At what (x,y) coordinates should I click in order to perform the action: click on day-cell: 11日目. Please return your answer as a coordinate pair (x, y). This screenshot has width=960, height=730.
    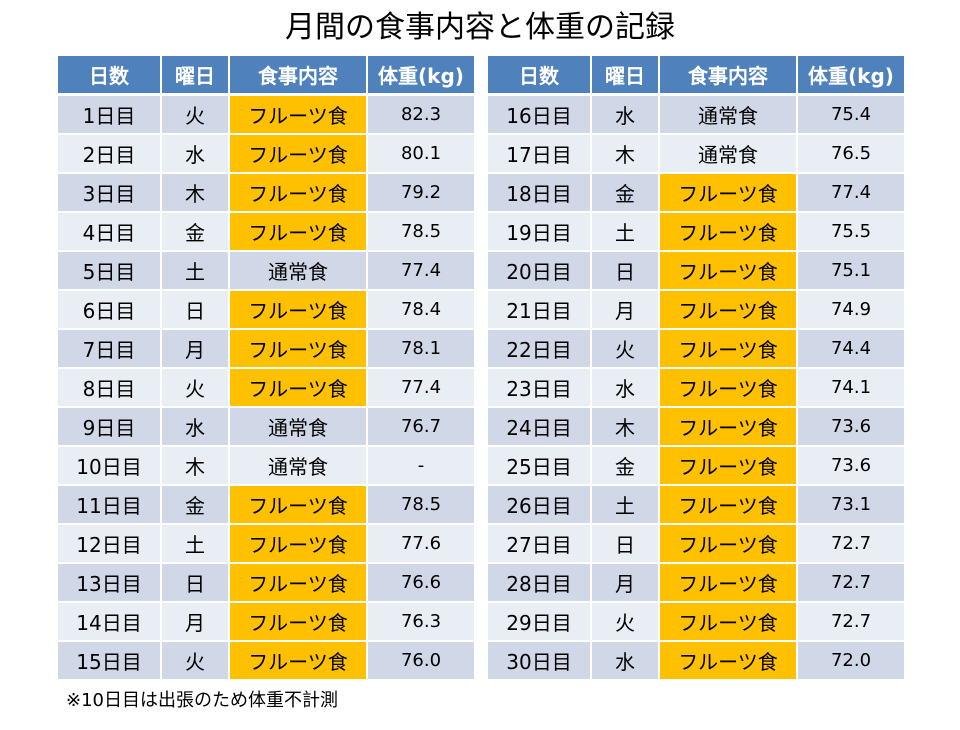
    Looking at the image, I should click on (110, 505).